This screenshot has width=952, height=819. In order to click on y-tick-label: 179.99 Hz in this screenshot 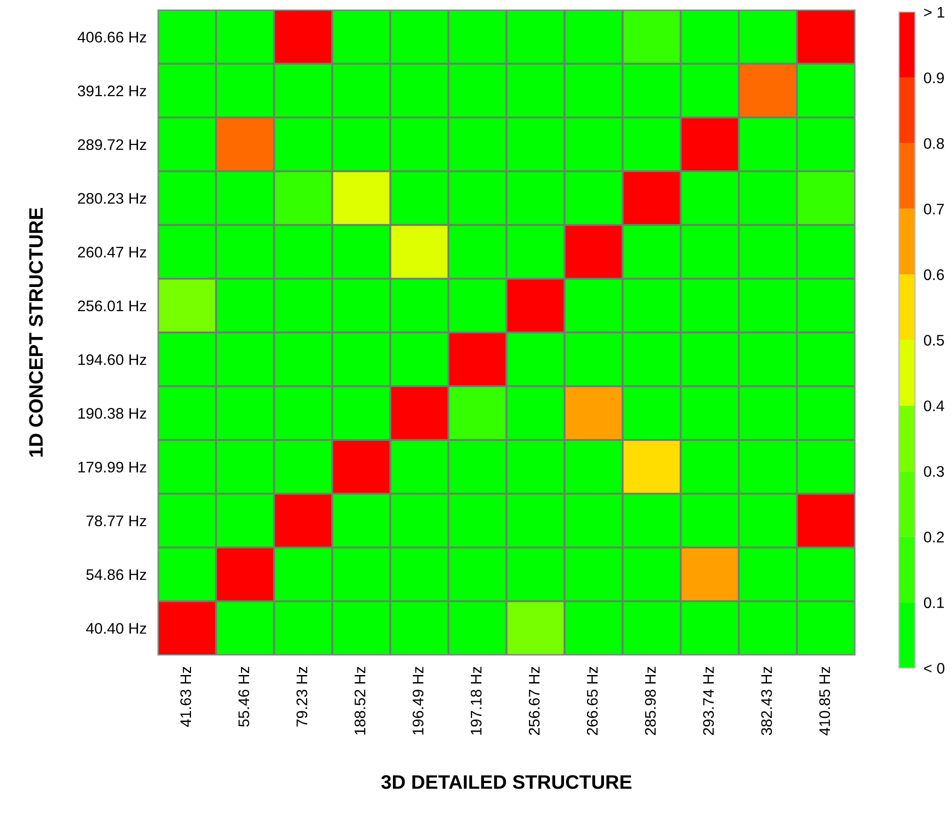, I will do `click(112, 467)`.